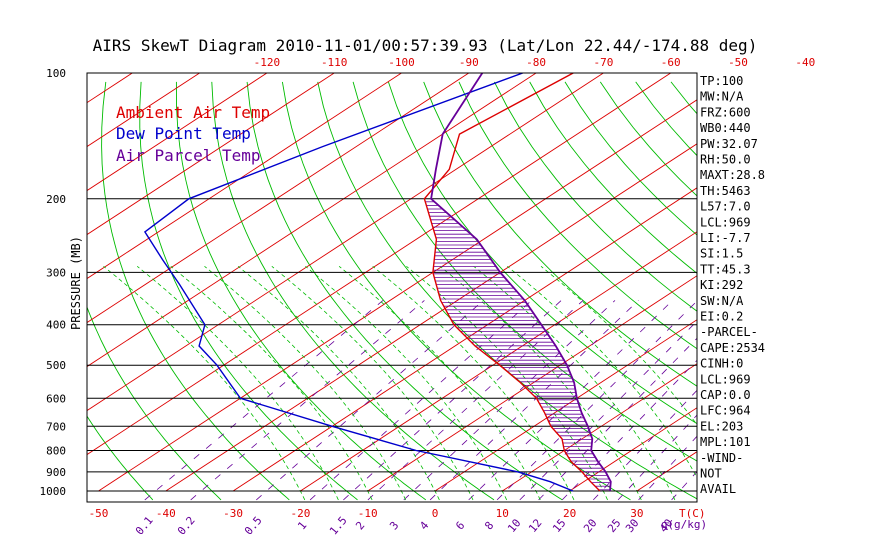 The width and height of the screenshot is (870, 560). I want to click on index-item: -WIND-, so click(721, 458).